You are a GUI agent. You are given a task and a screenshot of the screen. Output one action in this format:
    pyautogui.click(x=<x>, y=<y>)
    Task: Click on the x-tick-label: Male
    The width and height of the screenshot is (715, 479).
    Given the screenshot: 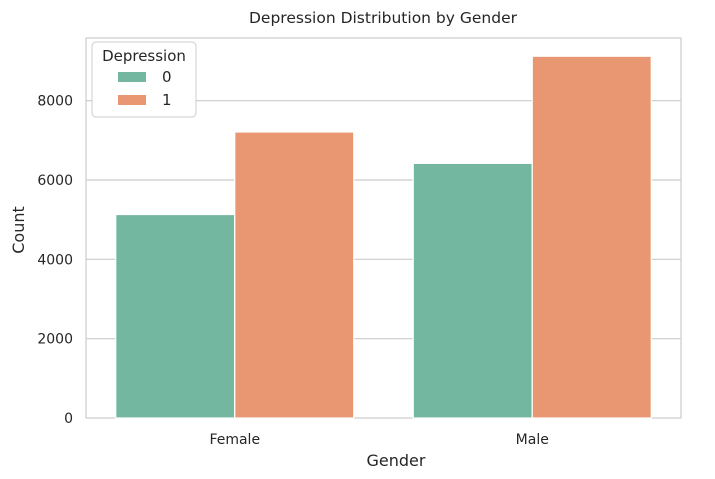 What is the action you would take?
    pyautogui.click(x=532, y=440)
    